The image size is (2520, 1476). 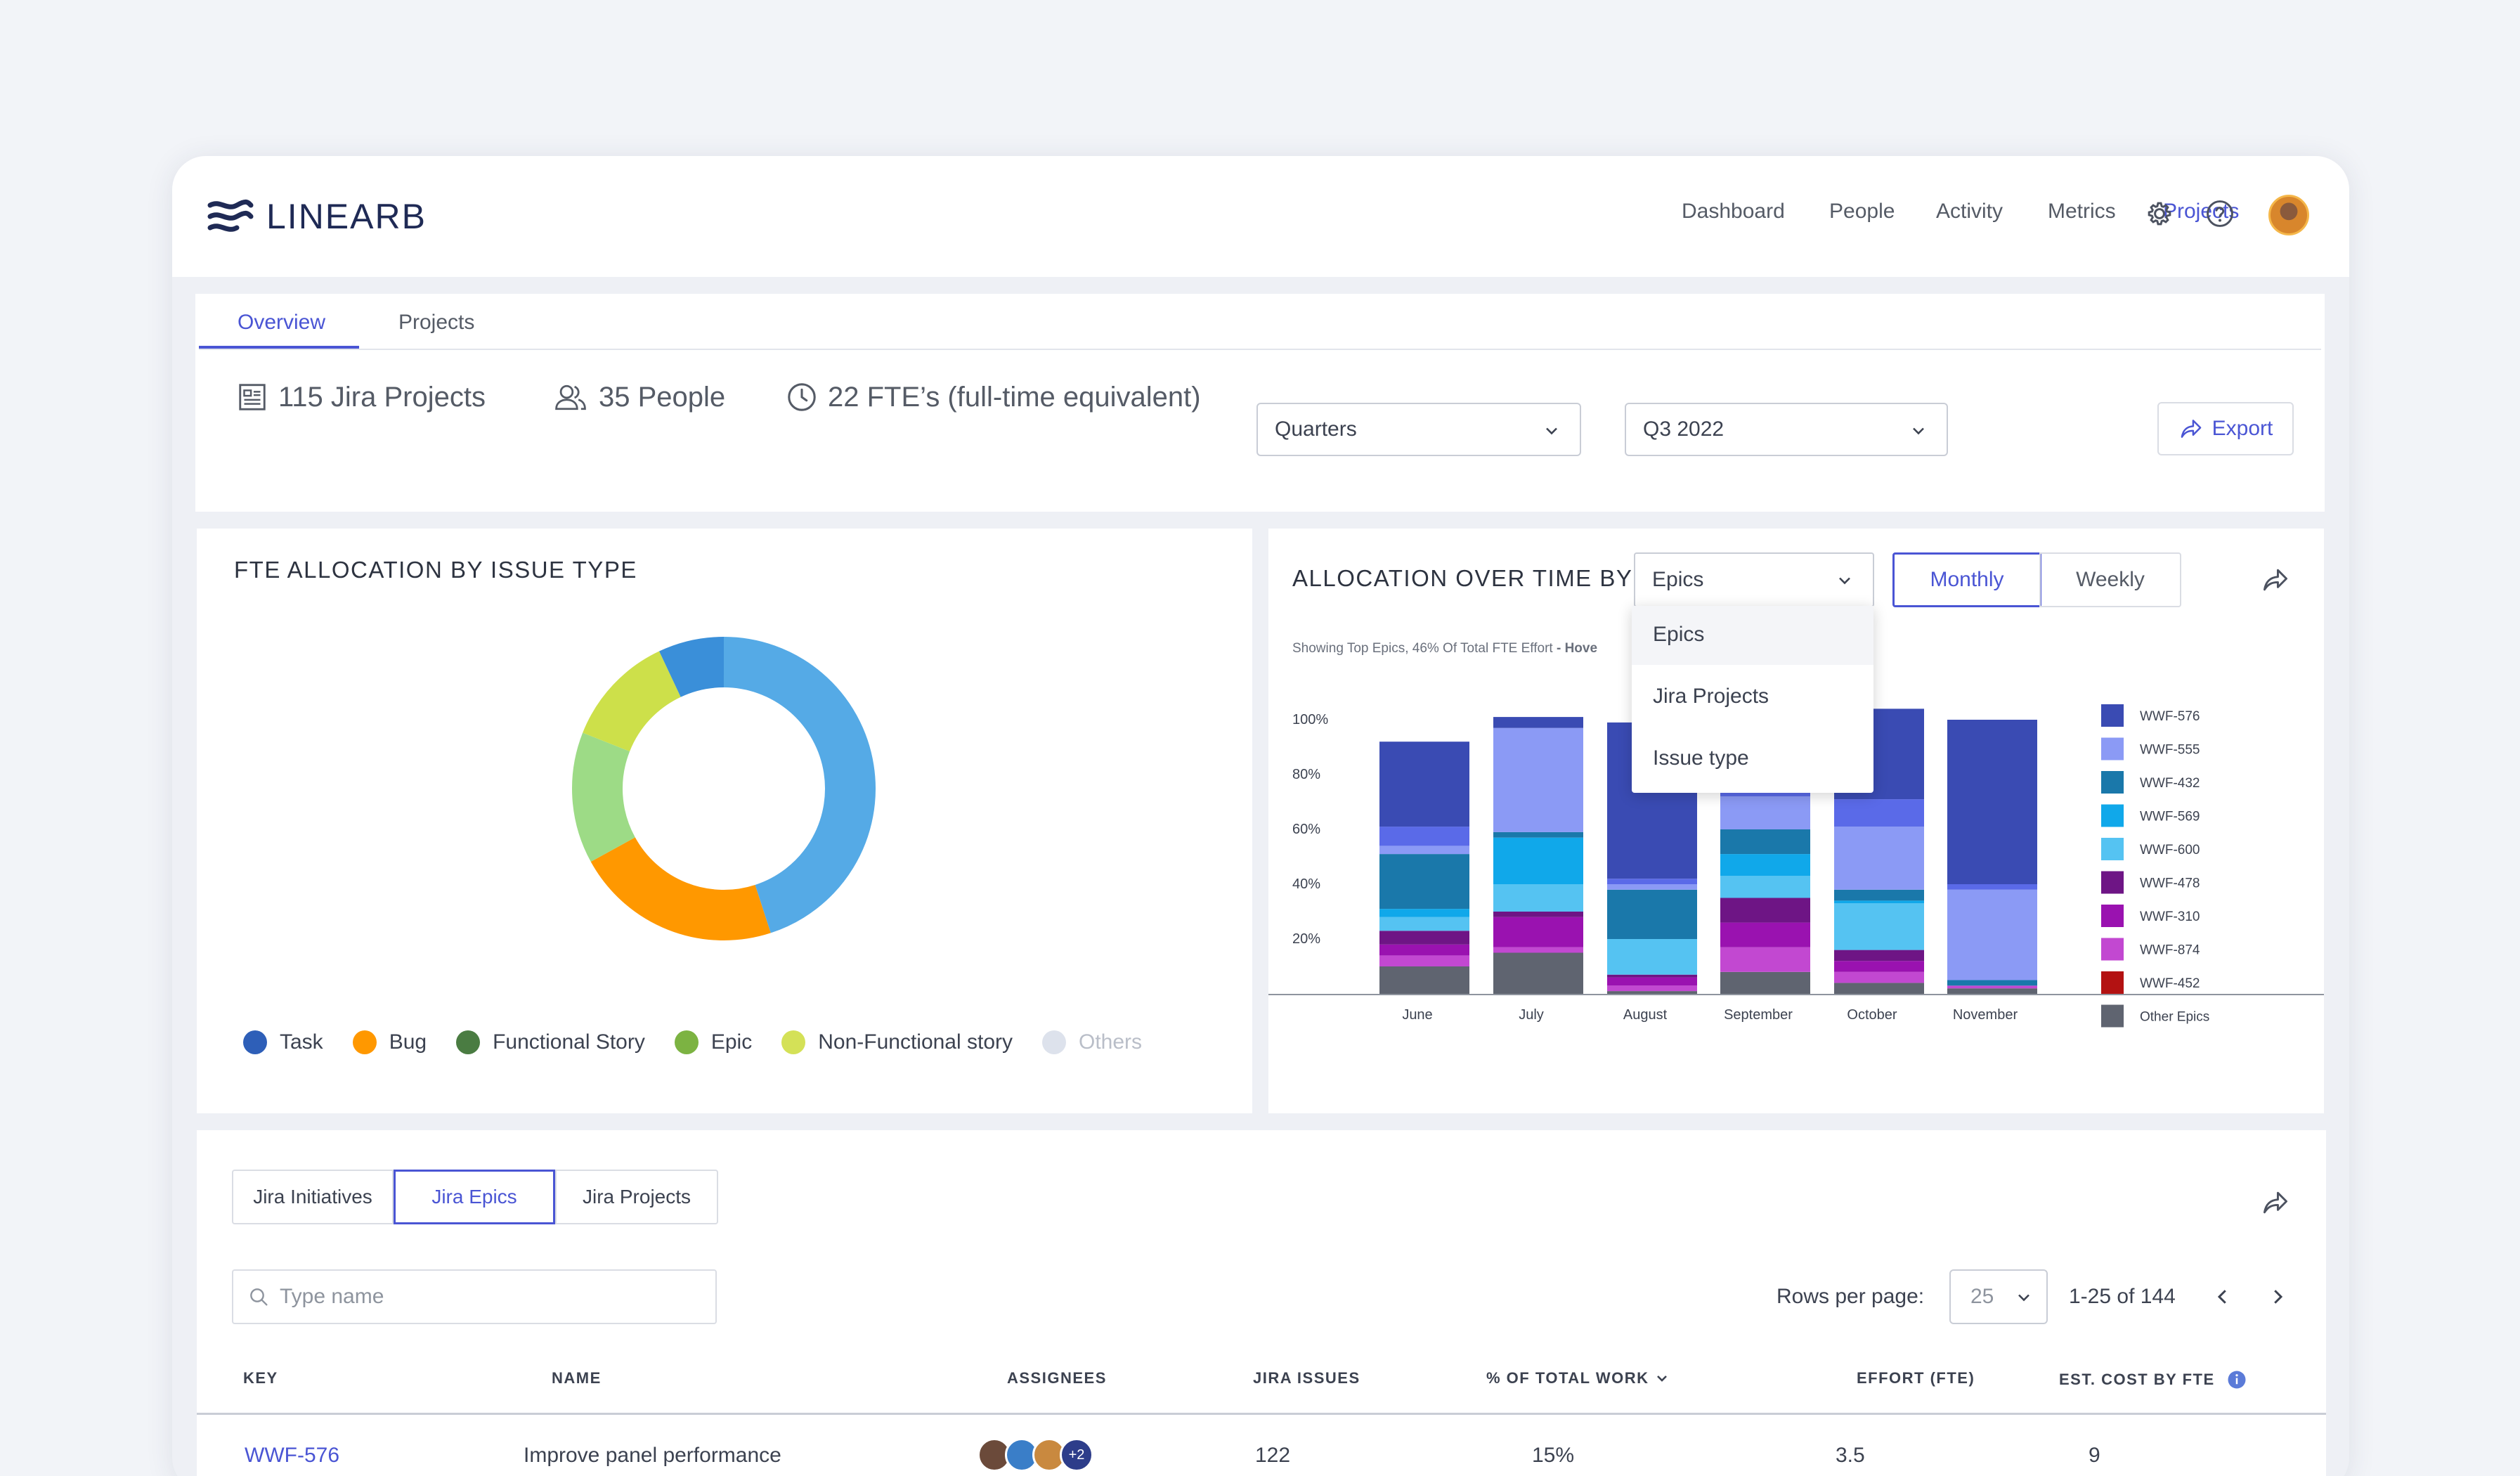 What do you see at coordinates (475, 1296) in the screenshot?
I see `search-input: Type name` at bounding box center [475, 1296].